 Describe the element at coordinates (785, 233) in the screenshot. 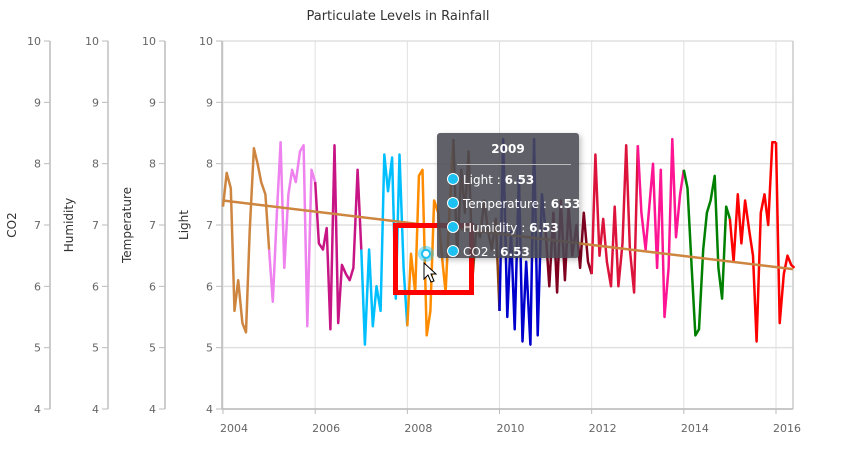

I see `series-line-2016` at that location.